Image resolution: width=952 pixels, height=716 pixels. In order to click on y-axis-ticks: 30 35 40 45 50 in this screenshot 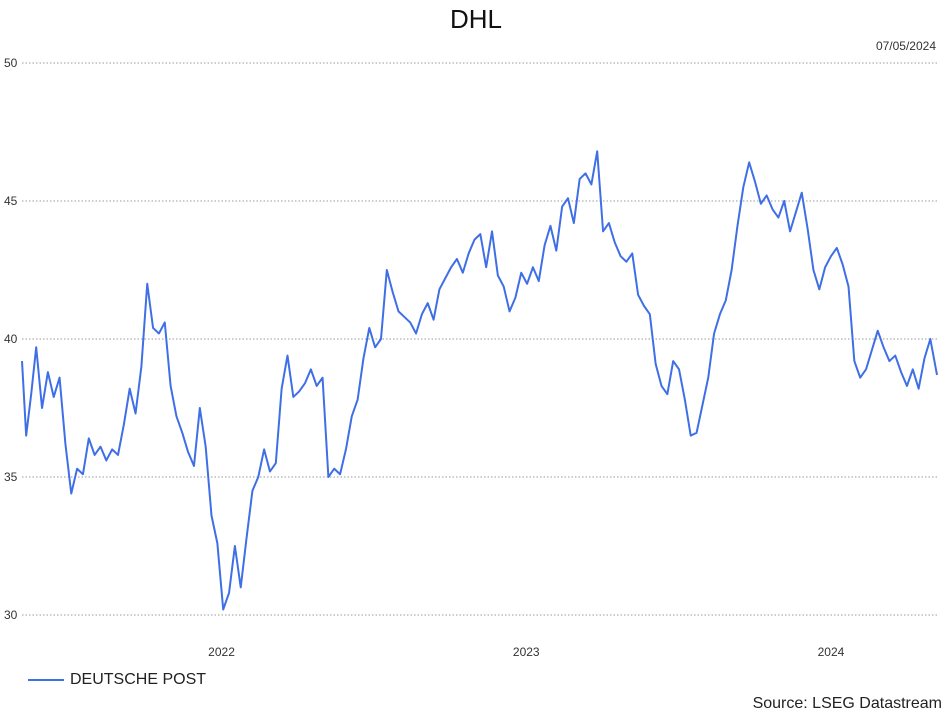, I will do `click(11, 339)`.